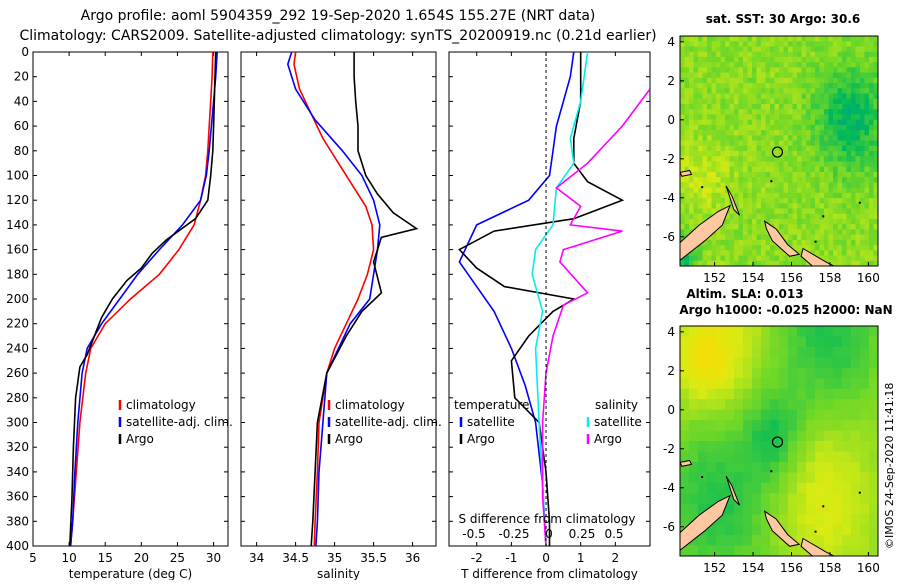 The image size is (900, 584). Describe the element at coordinates (782, 528) in the screenshot. I see `sla_map-land` at that location.